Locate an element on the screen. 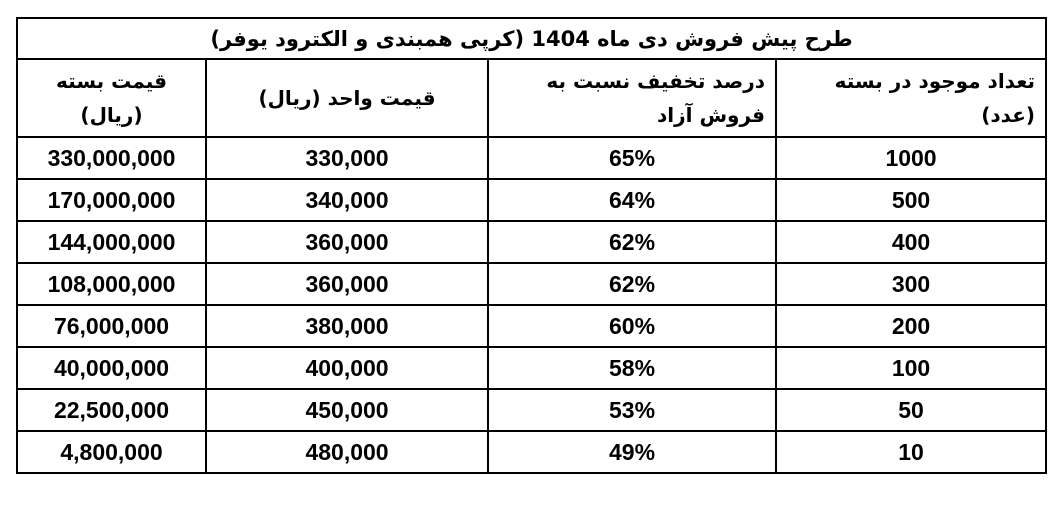  data-row: 100 58% 400,000 40,000,000 is located at coordinates (531, 368).